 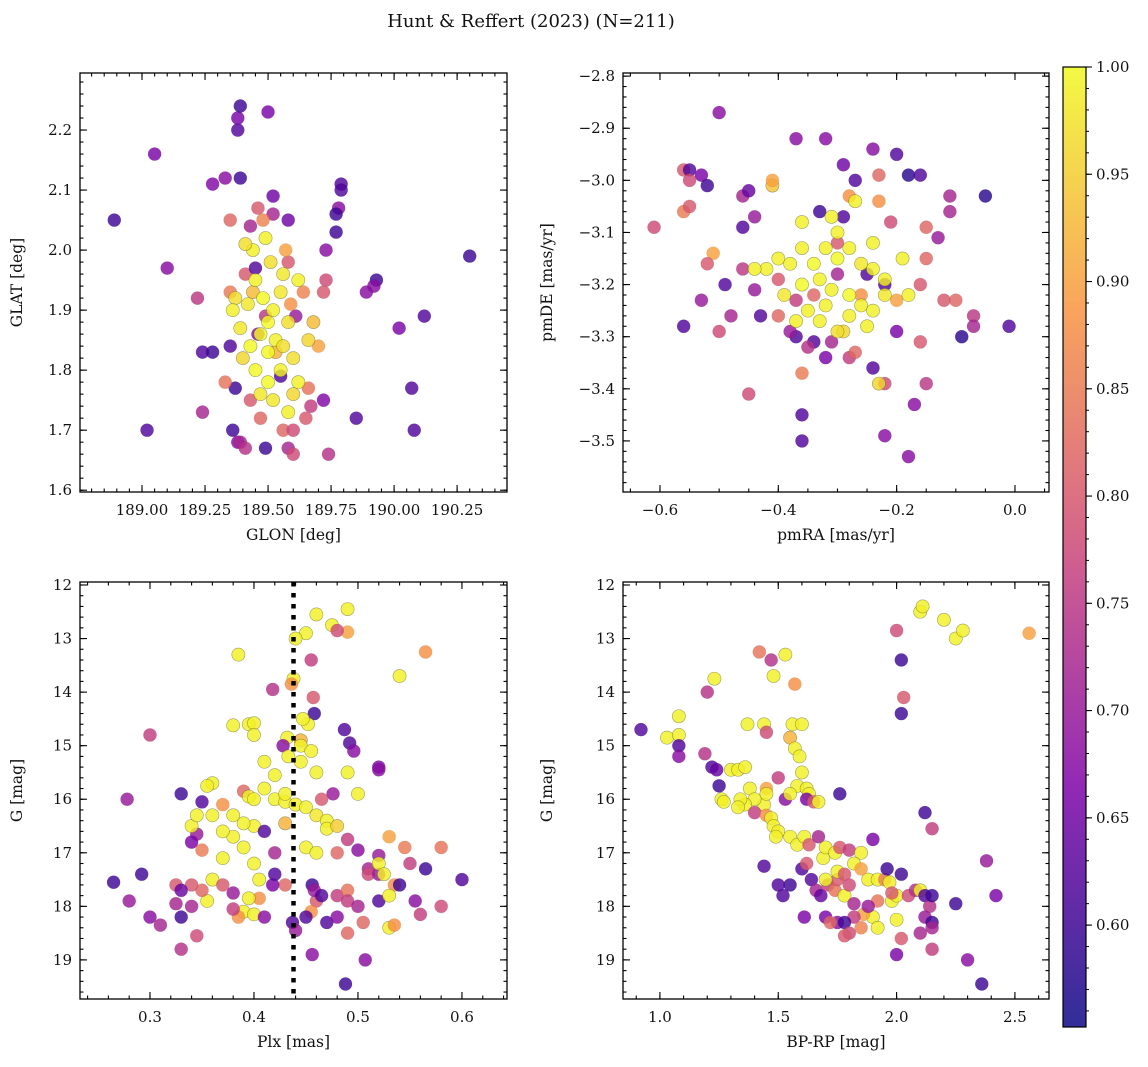 I want to click on x-tick-label: 0.6, so click(x=462, y=1017).